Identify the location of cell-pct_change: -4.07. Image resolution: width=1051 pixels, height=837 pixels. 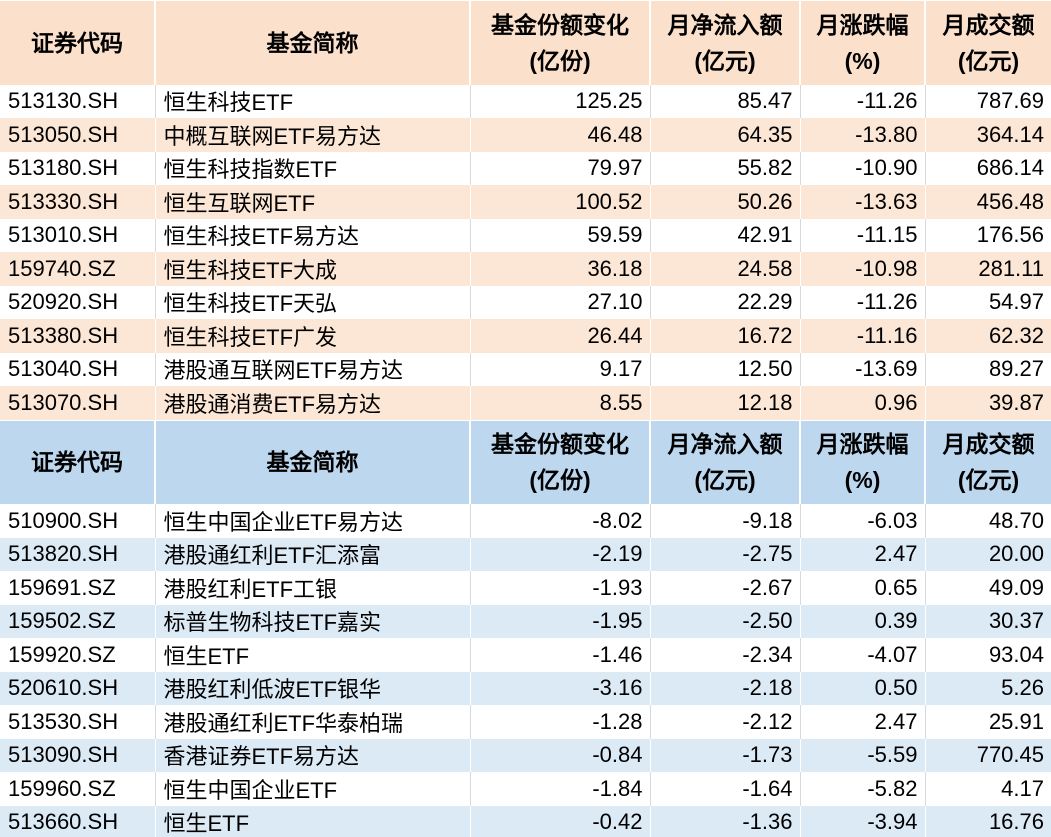
(863, 655).